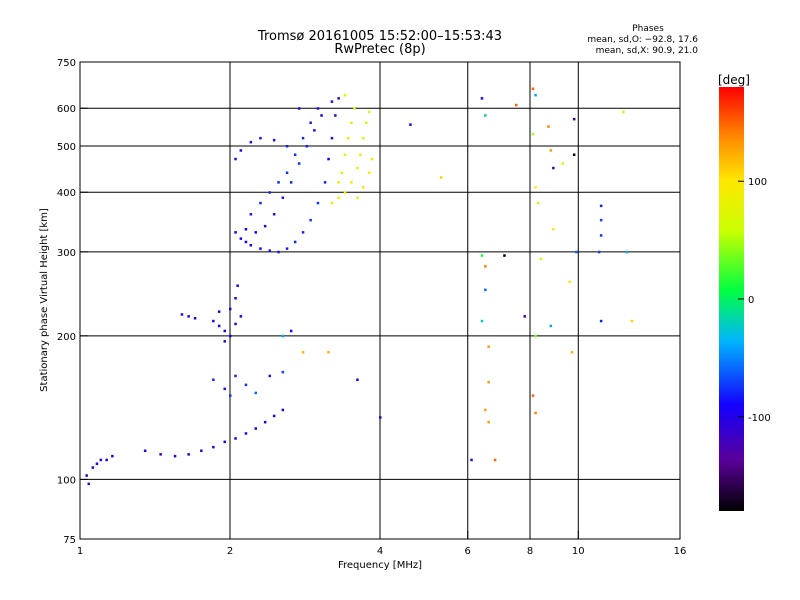 The height and width of the screenshot is (600, 800). I want to click on colorbar-tick-label: 100, so click(757, 182).